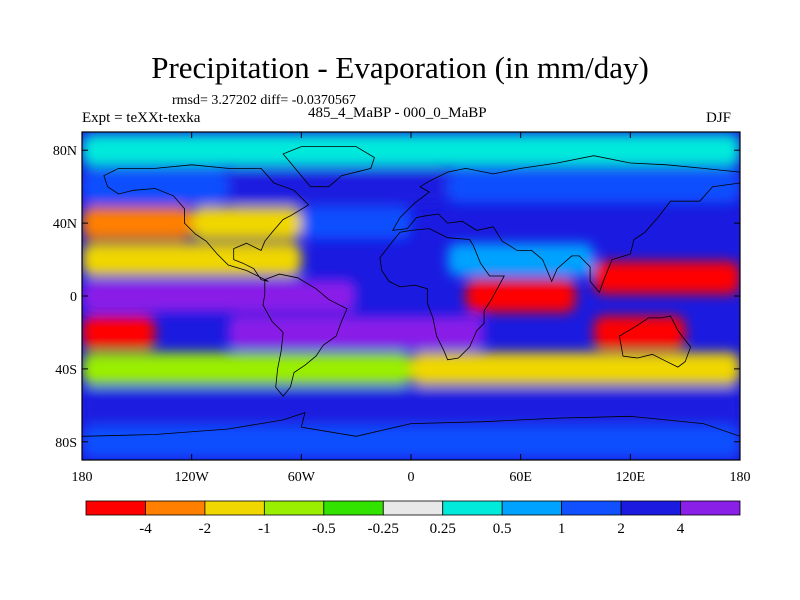 This screenshot has width=800, height=600. I want to click on colorbar-label: -0.25, so click(383, 529).